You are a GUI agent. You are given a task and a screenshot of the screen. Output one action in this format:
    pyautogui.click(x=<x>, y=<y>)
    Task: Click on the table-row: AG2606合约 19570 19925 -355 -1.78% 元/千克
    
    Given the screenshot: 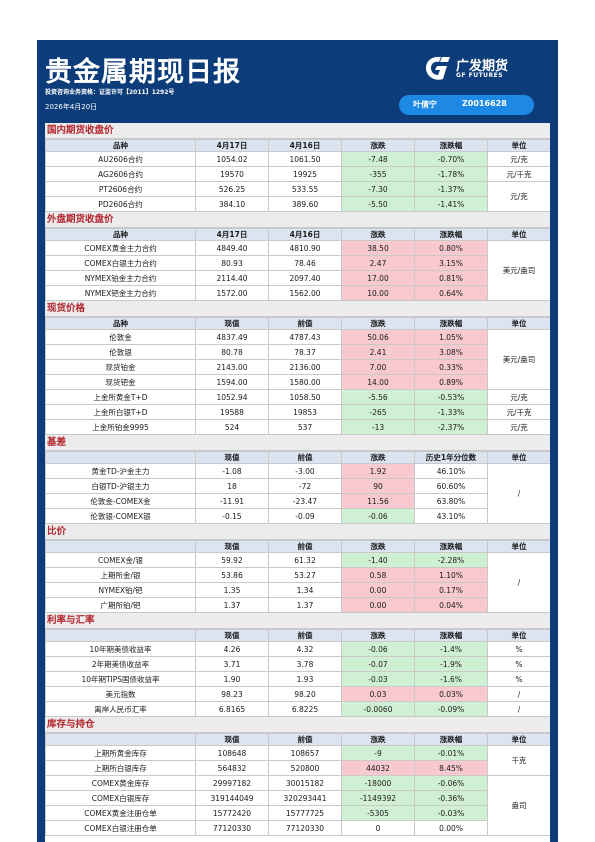 What is the action you would take?
    pyautogui.click(x=297, y=174)
    